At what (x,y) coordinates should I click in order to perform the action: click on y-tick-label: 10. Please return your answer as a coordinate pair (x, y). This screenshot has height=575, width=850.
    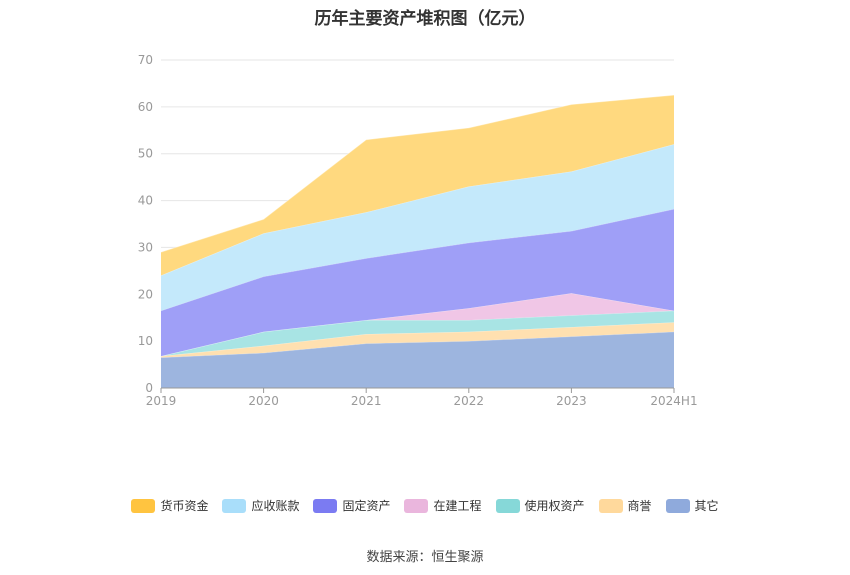
    Looking at the image, I should click on (145, 341).